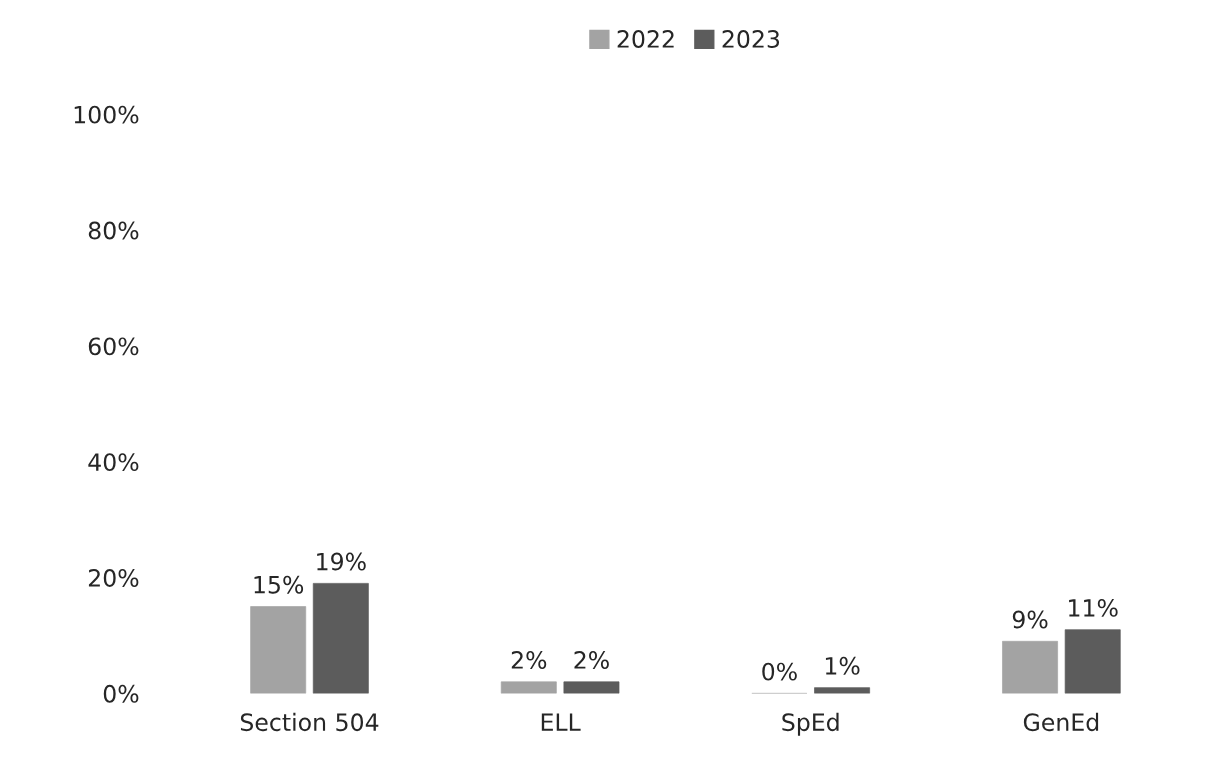 The height and width of the screenshot is (762, 1224). I want to click on legend-label: 2023, so click(751, 39).